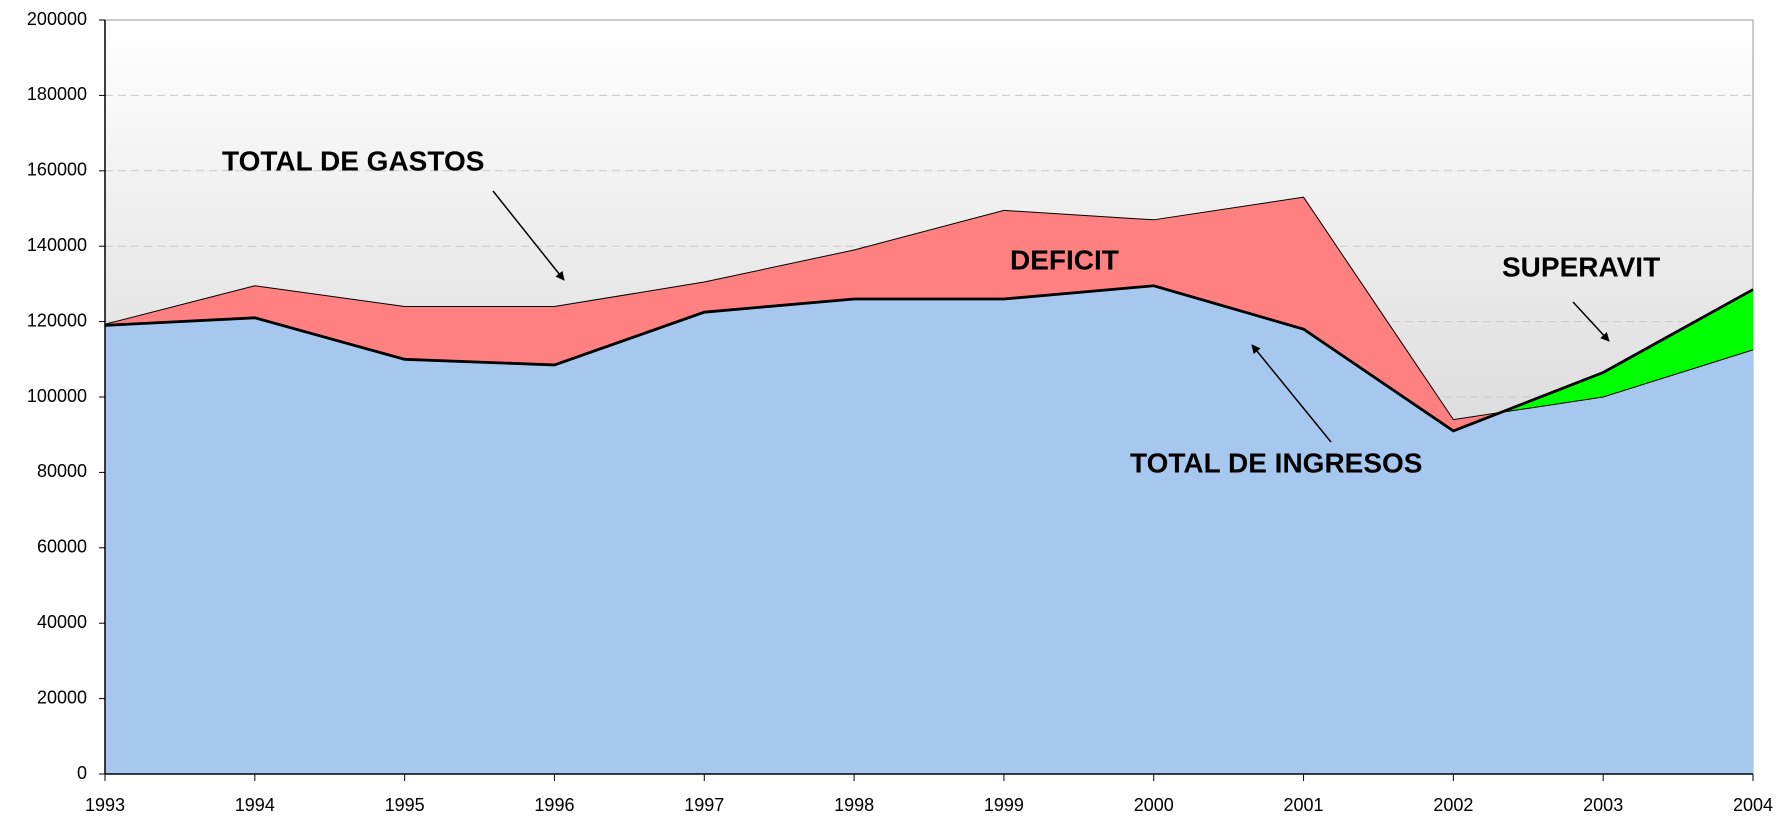 The height and width of the screenshot is (823, 1785). What do you see at coordinates (1753, 805) in the screenshot?
I see `x-tick-label: 2004` at bounding box center [1753, 805].